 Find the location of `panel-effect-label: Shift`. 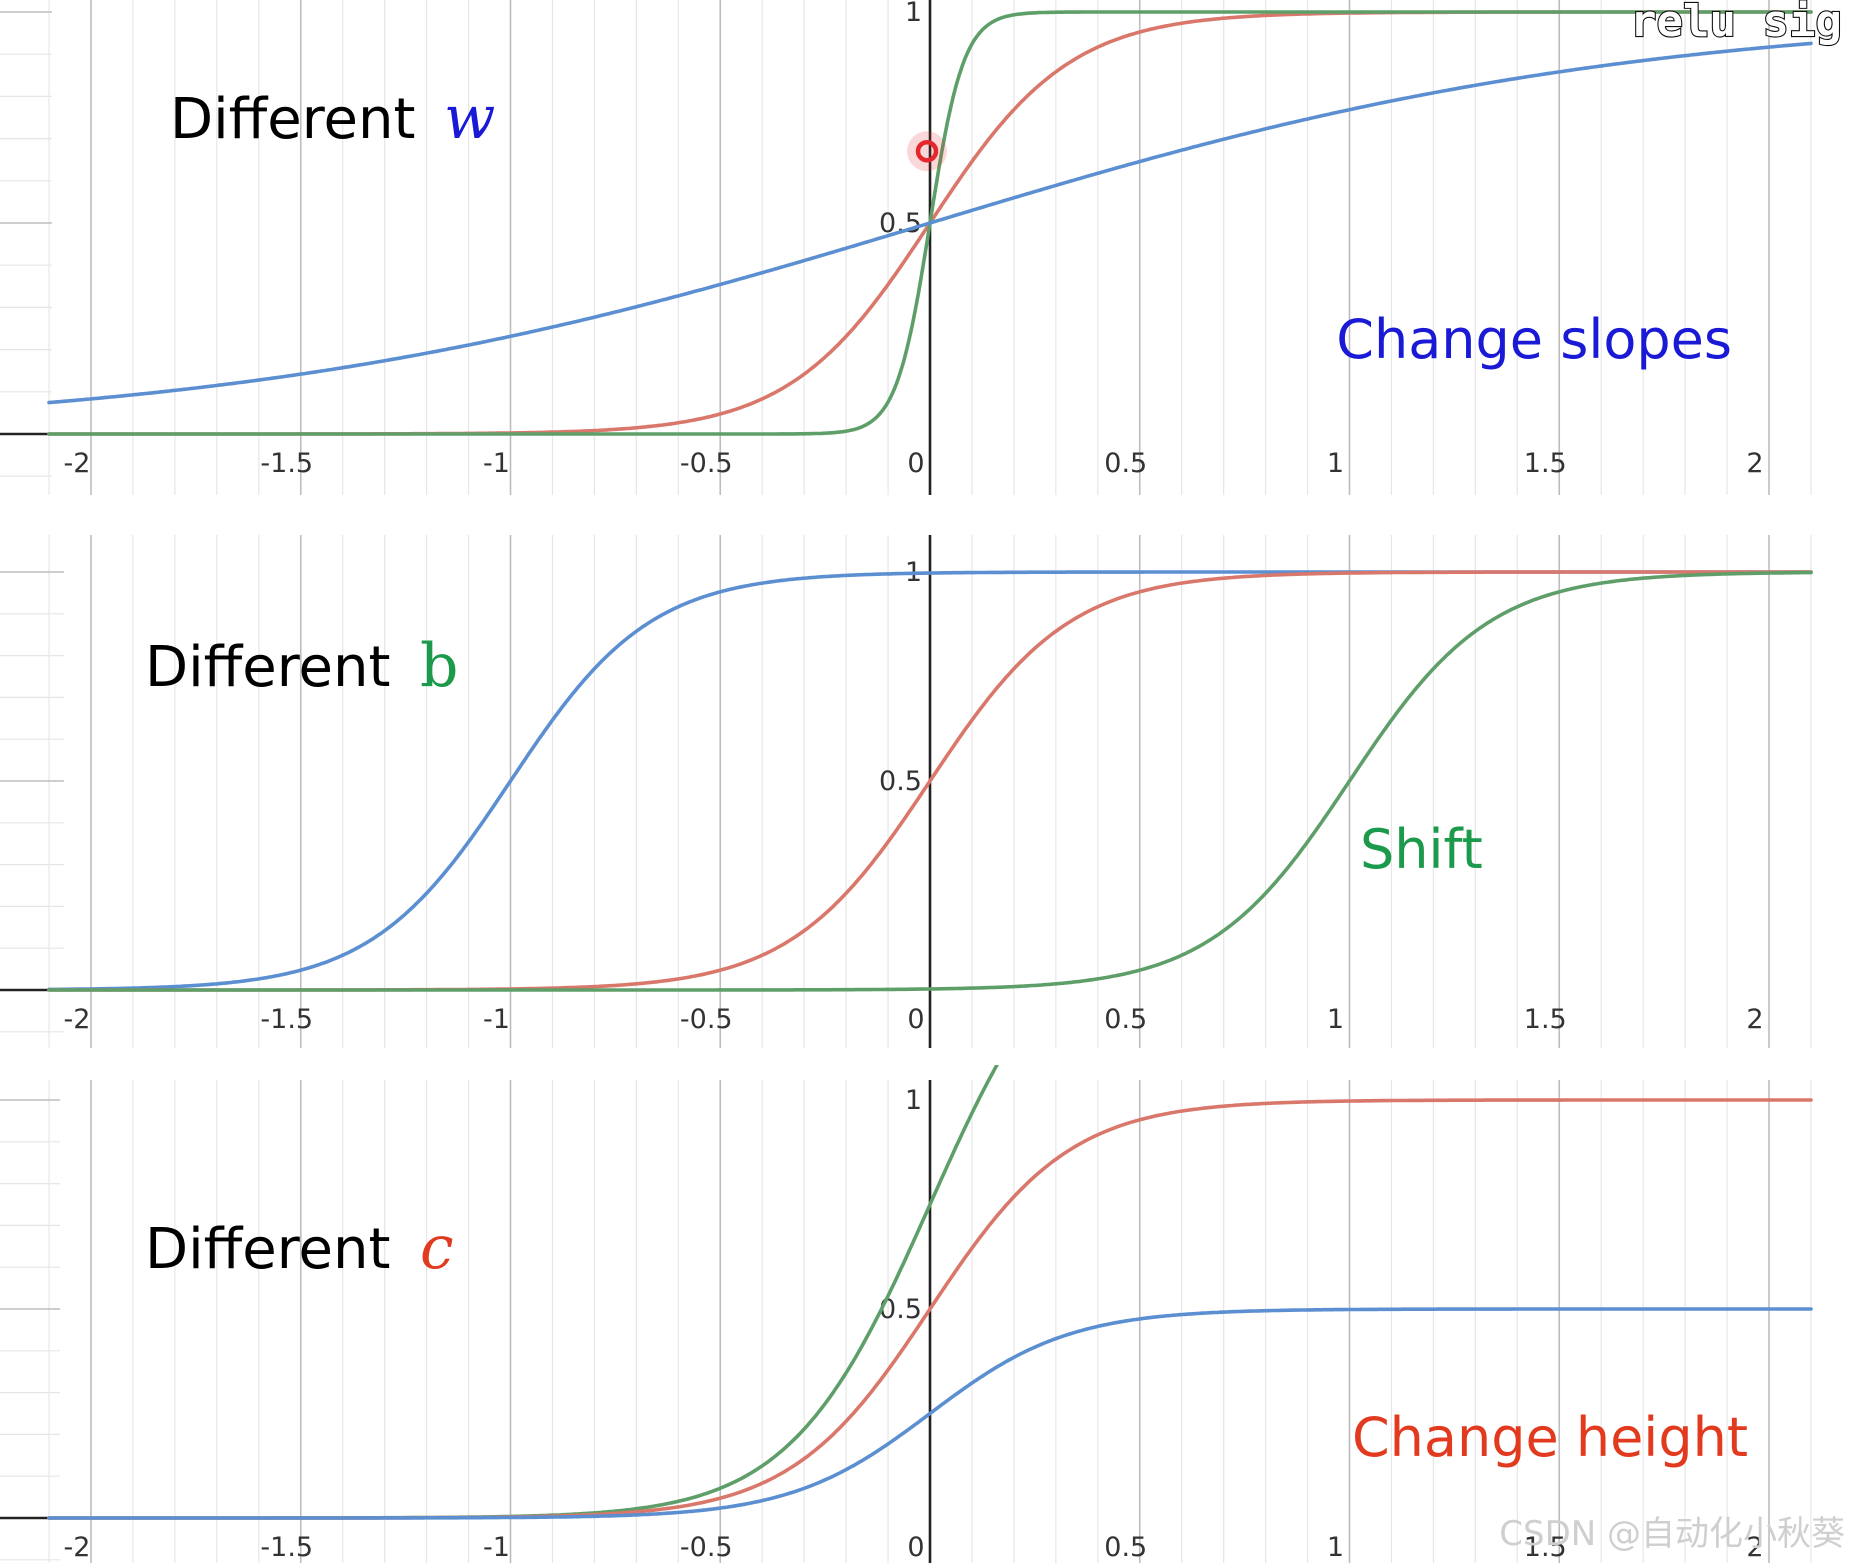

panel-effect-label: Shift is located at coordinates (1421, 849).